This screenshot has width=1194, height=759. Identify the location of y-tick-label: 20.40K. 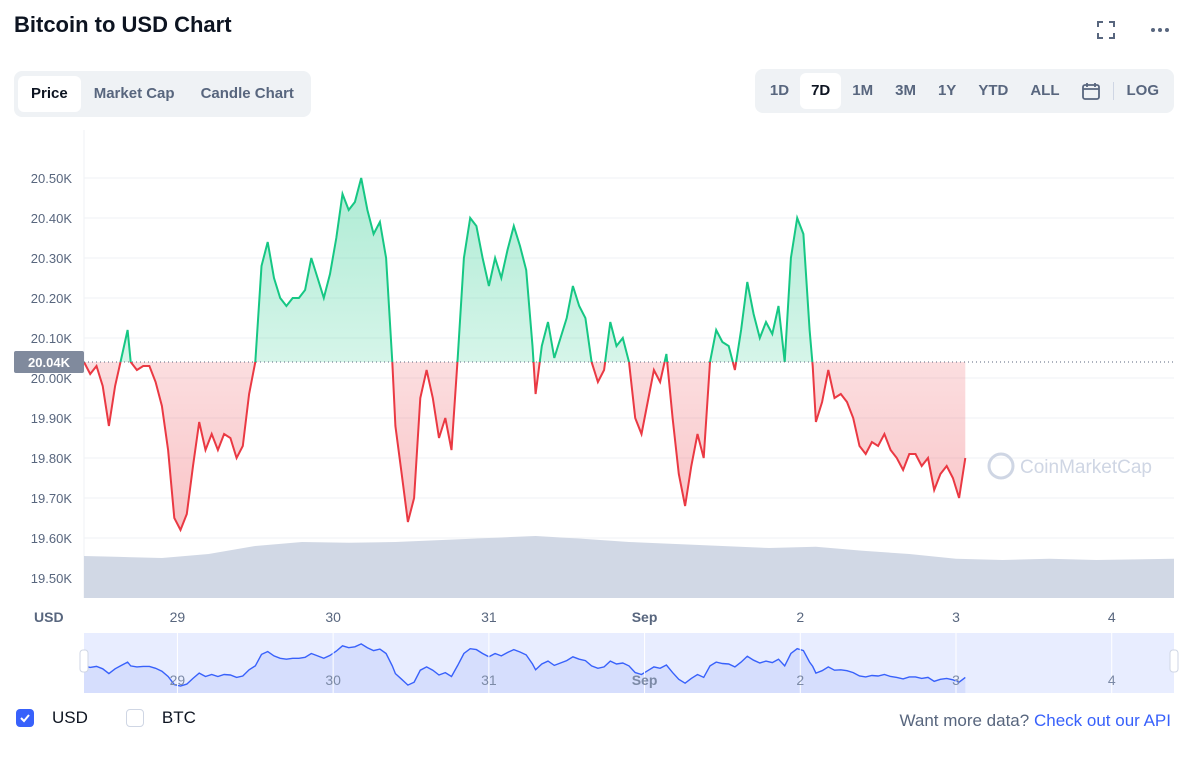
(52, 218).